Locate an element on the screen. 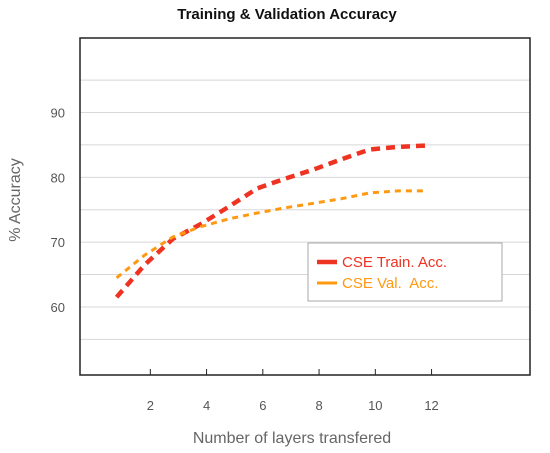 This screenshot has width=550, height=453. y-tick-label-80: 80 is located at coordinates (58, 177).